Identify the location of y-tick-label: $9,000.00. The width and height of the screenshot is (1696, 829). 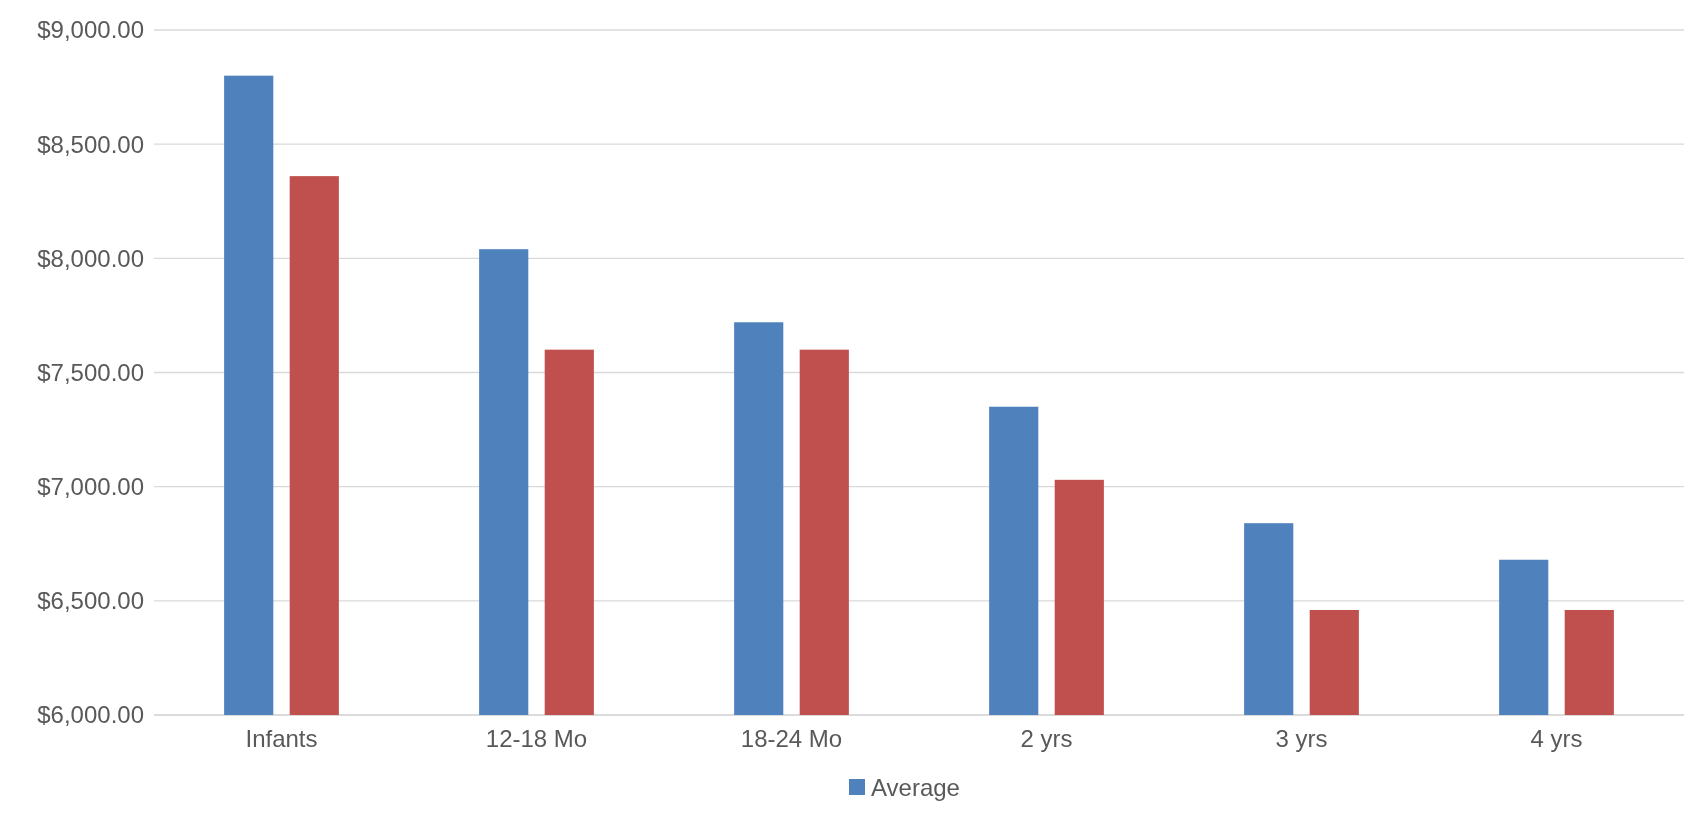
(90, 30).